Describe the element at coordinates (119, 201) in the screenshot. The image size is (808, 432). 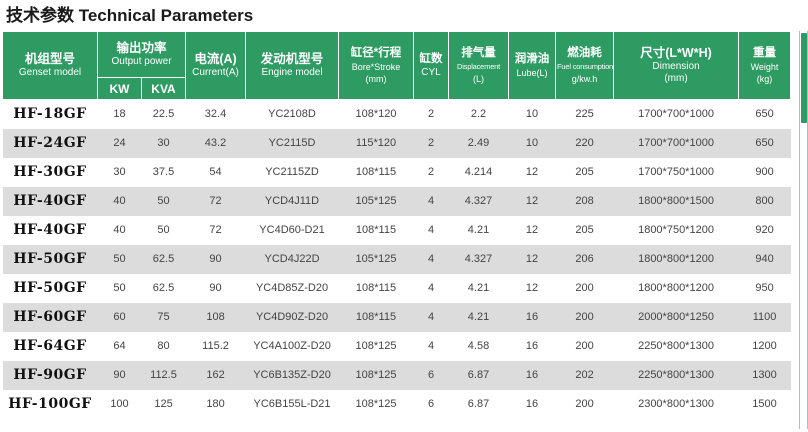
I see `table-cell: 40` at that location.